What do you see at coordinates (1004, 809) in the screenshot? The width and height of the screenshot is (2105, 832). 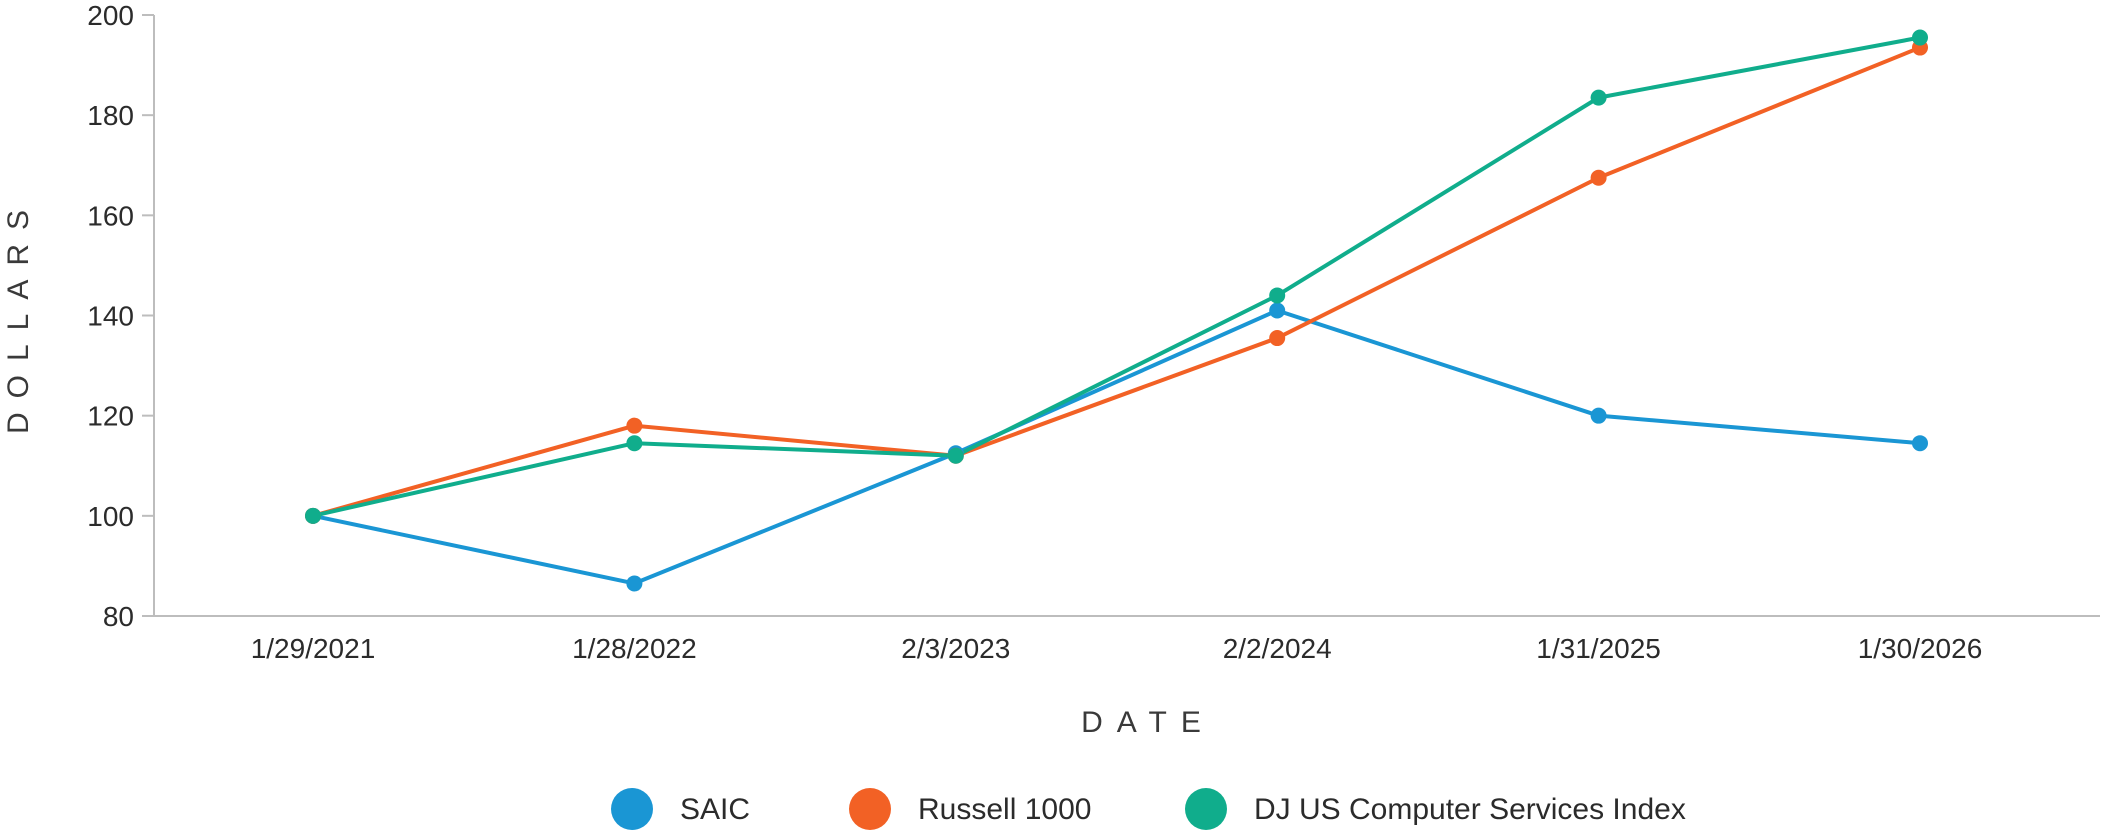 I see `legend-label: Russell 1000` at bounding box center [1004, 809].